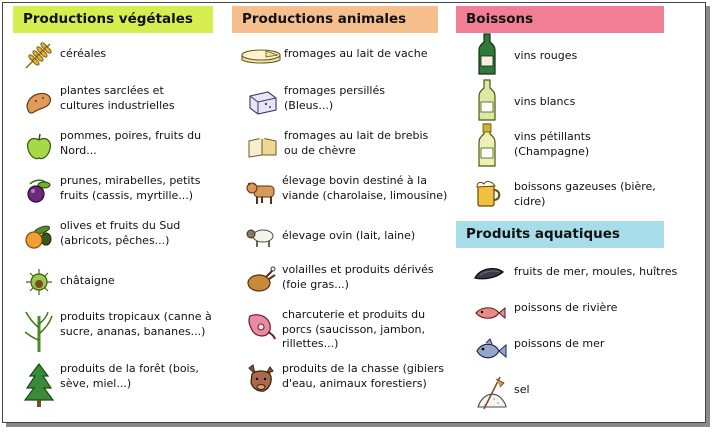 The image size is (714, 433). Describe the element at coordinates (127, 58) in the screenshot. I see `legend-item: céréales` at that location.